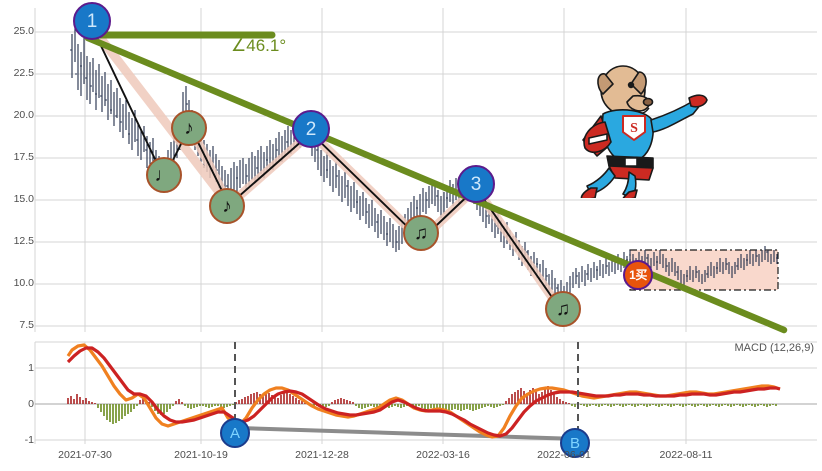 The image size is (822, 471). Describe the element at coordinates (31, 404) in the screenshot. I see `macd-y-tick-0: 0` at that location.